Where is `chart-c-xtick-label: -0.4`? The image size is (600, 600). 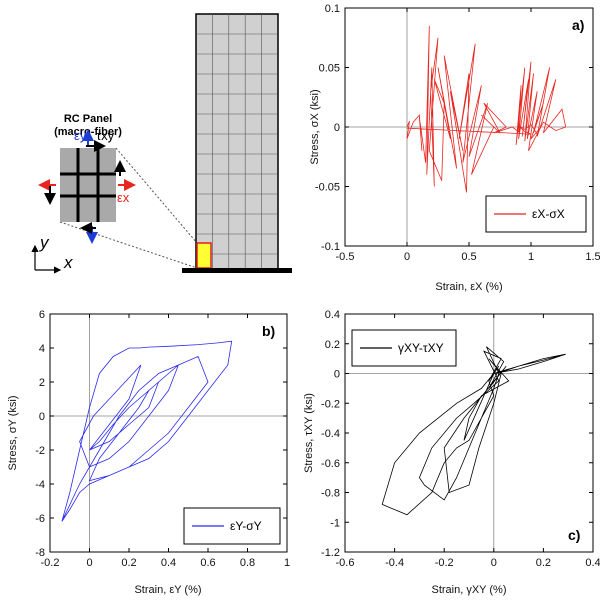
chart-c-xtick-label: -0.4 is located at coordinates (394, 563).